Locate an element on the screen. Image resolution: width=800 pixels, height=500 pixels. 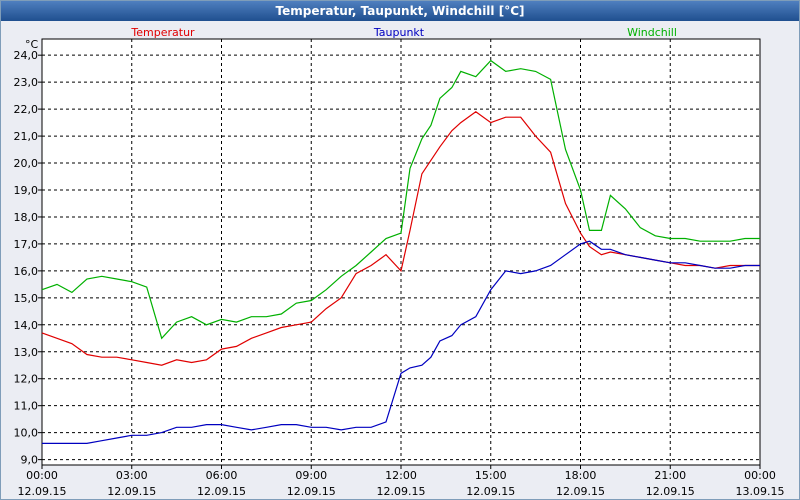
legend: Temperatur Taupunkt Windchill is located at coordinates (403, 32).